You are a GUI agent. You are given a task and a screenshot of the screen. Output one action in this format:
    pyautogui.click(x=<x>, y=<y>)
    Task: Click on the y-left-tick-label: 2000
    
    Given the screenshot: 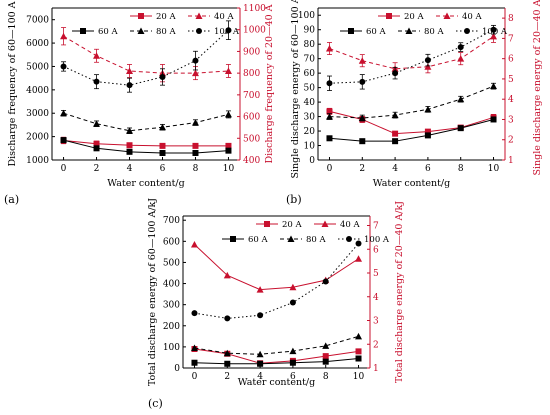 What is the action you would take?
    pyautogui.click(x=37, y=138)
    